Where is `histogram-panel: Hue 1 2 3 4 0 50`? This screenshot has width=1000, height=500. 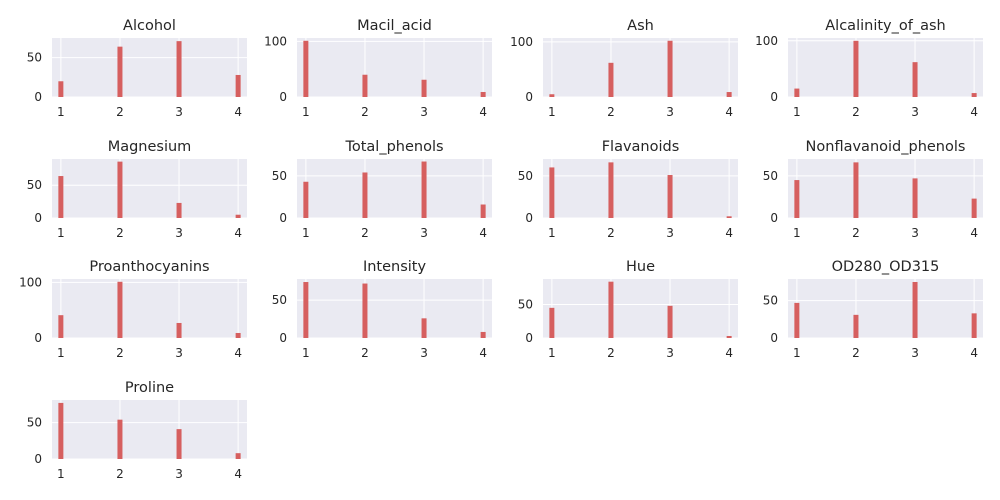
histogram-panel: Hue 1 2 3 4 0 50 is located at coordinates (628, 309).